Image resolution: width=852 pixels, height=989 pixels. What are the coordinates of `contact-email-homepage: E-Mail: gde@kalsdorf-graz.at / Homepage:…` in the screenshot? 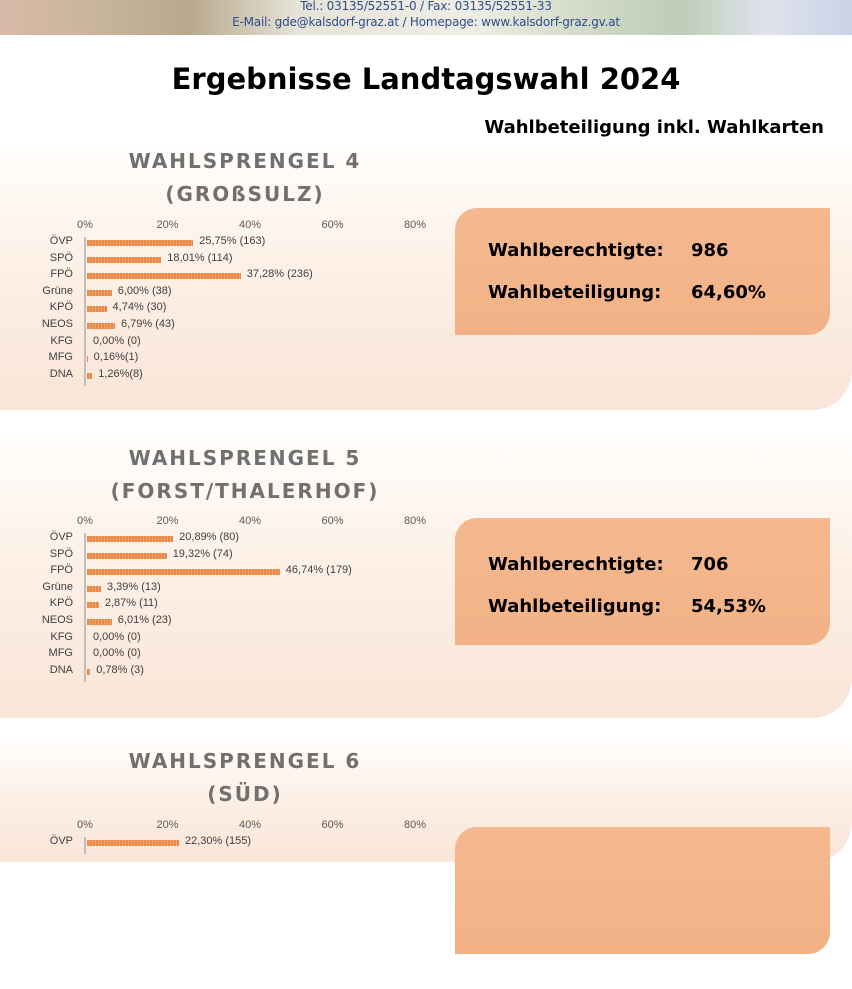 It's located at (426, 22).